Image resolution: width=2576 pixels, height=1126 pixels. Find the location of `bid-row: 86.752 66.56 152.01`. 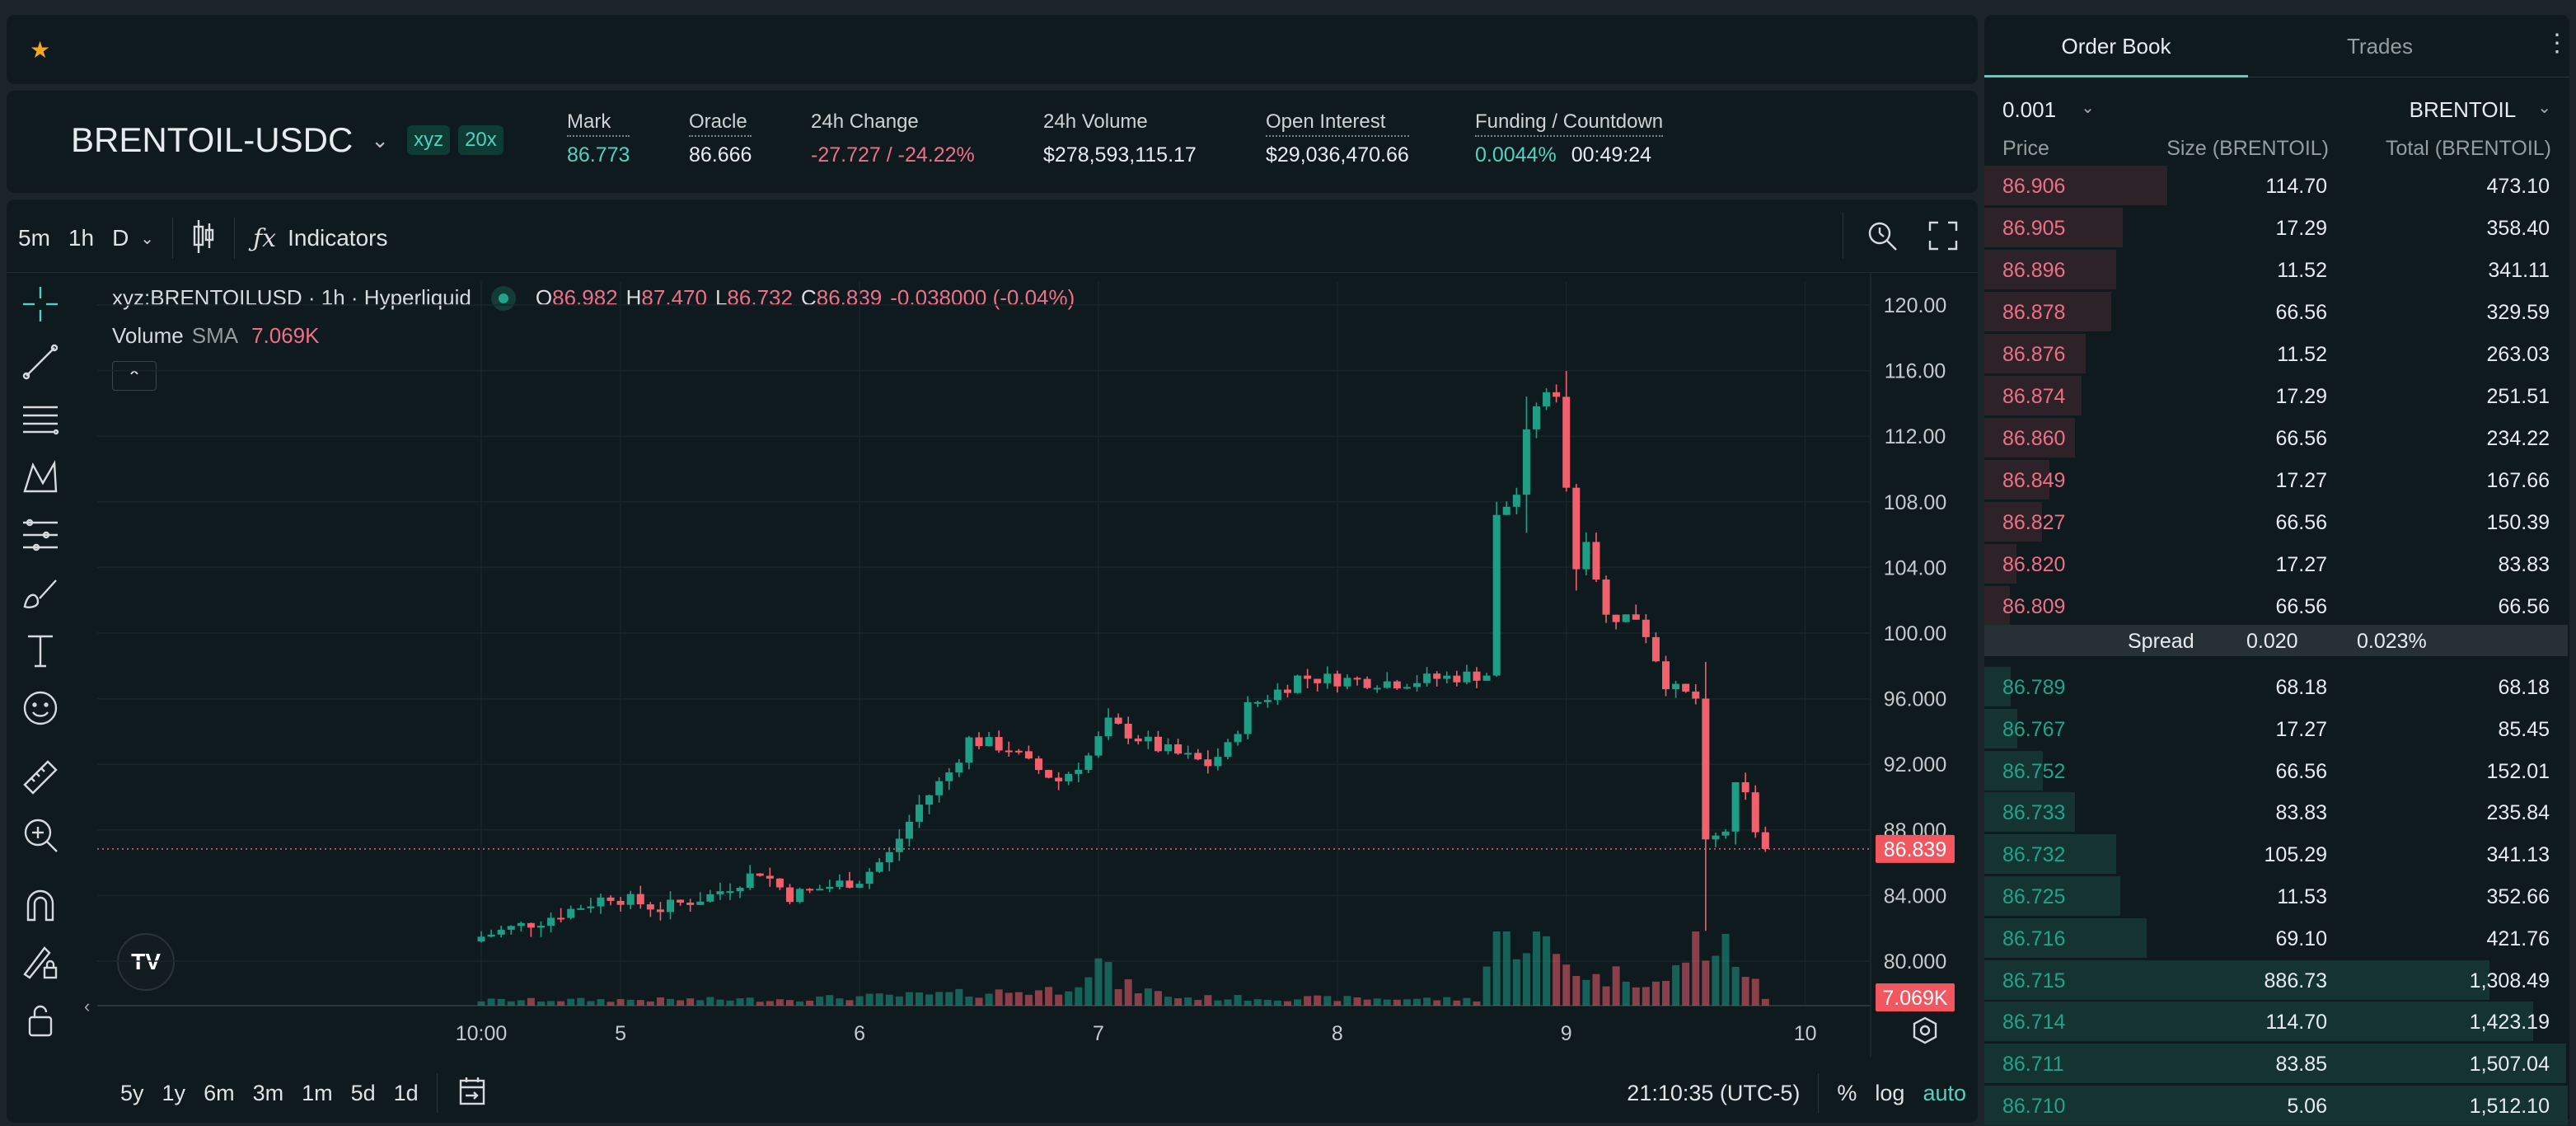

bid-row: 86.752 66.56 152.01 is located at coordinates (2276, 770).